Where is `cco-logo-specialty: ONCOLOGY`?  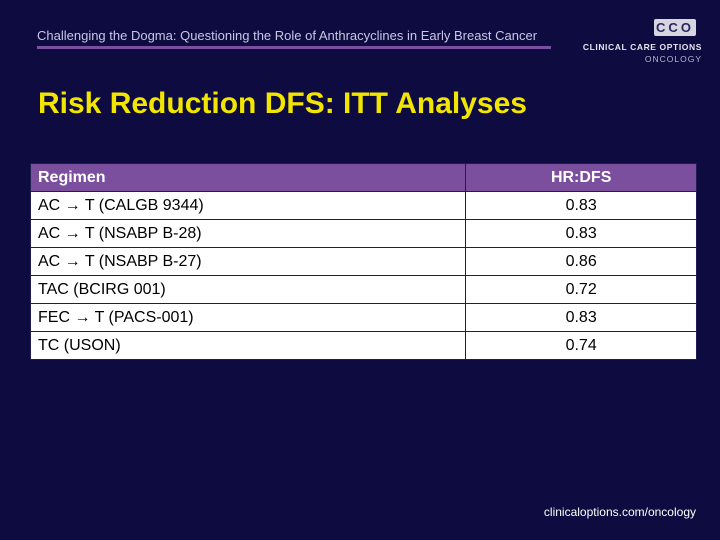 cco-logo-specialty: ONCOLOGY is located at coordinates (673, 59).